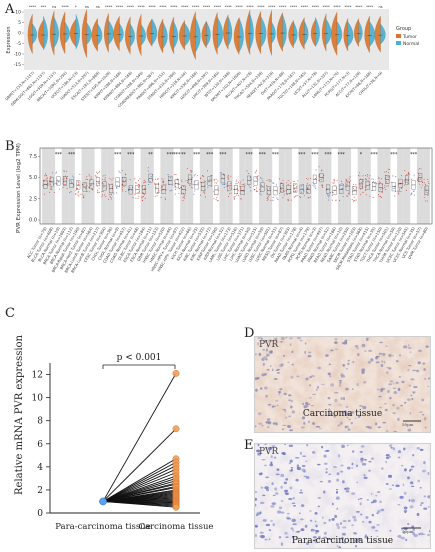 The width and height of the screenshot is (435, 552). Describe the element at coordinates (342, 414) in the screenshot. I see `panel-d-caption: Carcinoma tissue` at that location.